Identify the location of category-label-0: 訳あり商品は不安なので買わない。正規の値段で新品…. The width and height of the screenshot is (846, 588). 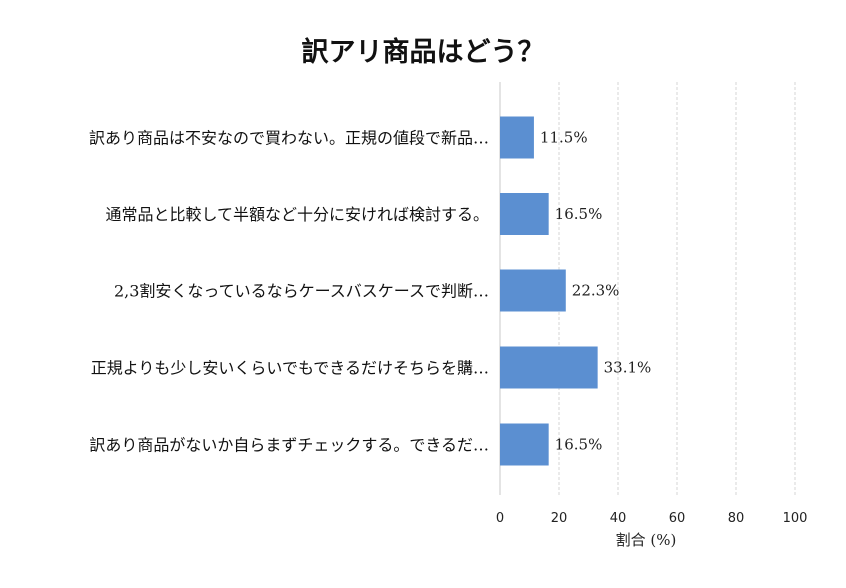
(289, 138).